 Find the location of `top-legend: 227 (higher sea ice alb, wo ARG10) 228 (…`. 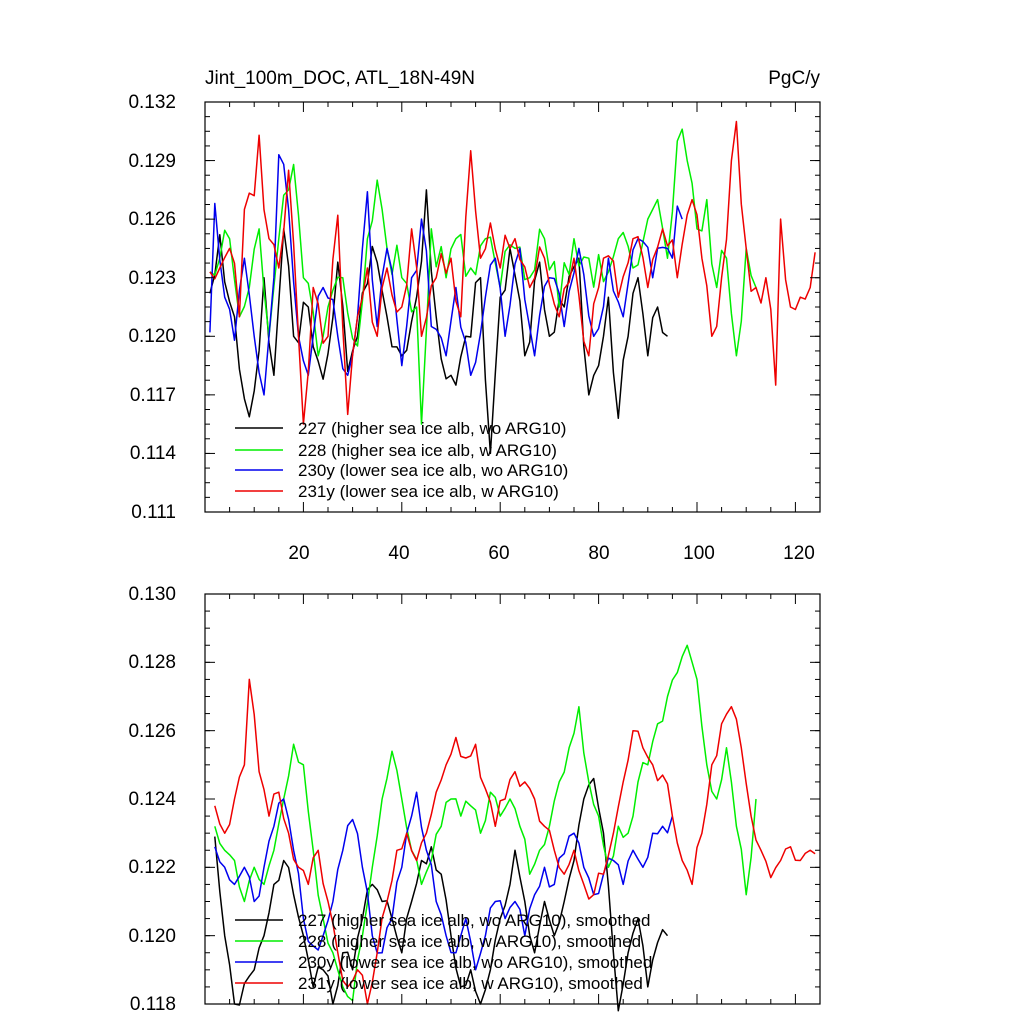

top-legend: 227 (higher sea ice alb, wo ARG10) 228 (… is located at coordinates (401, 460).